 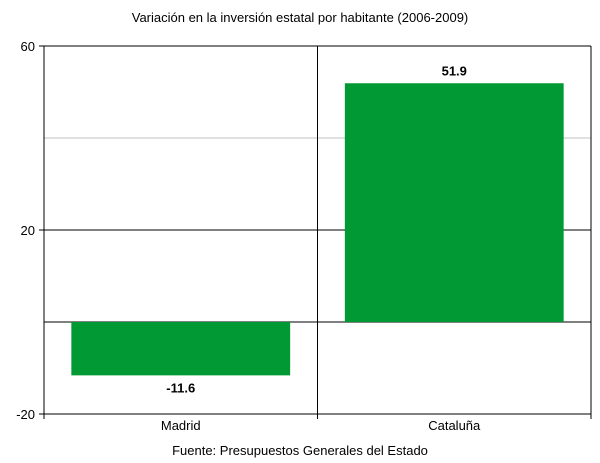 I want to click on data-label: 51.9, so click(x=454, y=70).